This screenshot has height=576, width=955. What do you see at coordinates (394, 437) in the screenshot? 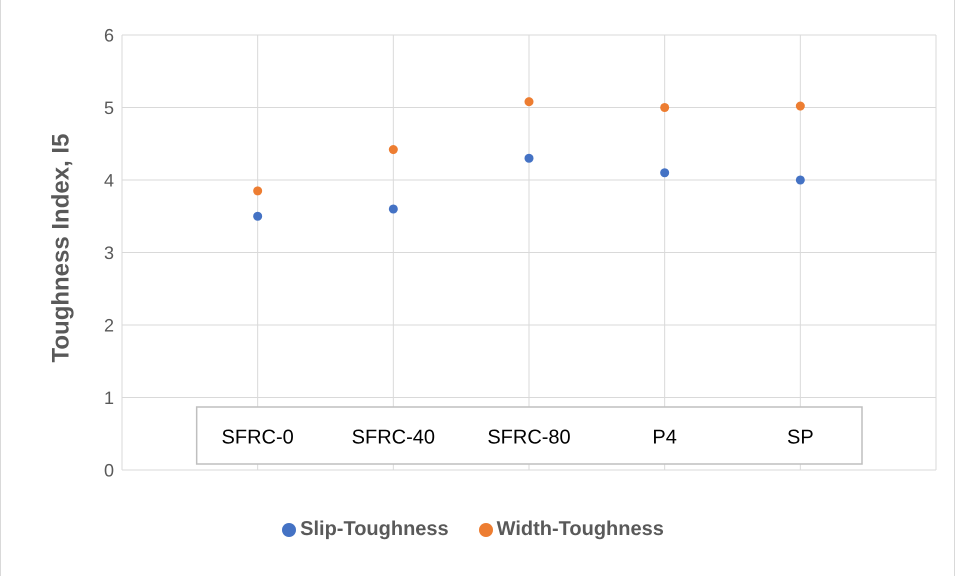
I see `x-tick-label: SFRC-40` at bounding box center [394, 437].